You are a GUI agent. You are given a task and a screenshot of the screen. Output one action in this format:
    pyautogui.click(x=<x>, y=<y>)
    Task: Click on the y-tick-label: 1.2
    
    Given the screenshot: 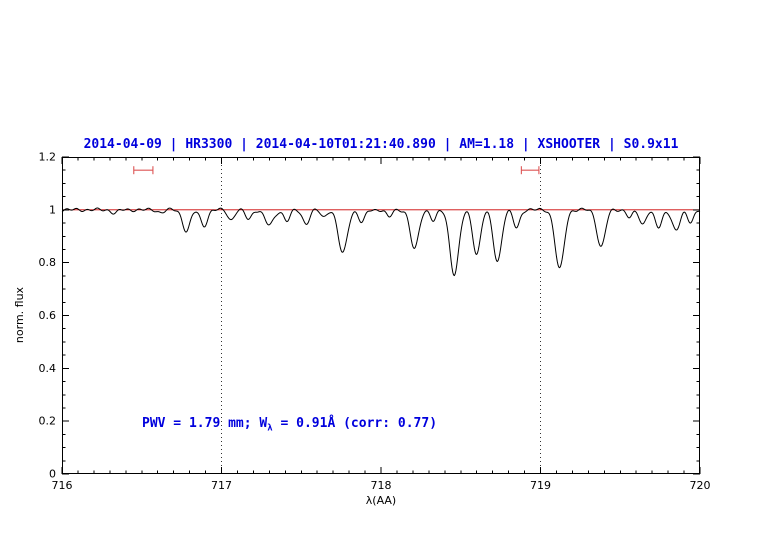 What is the action you would take?
    pyautogui.click(x=48, y=157)
    